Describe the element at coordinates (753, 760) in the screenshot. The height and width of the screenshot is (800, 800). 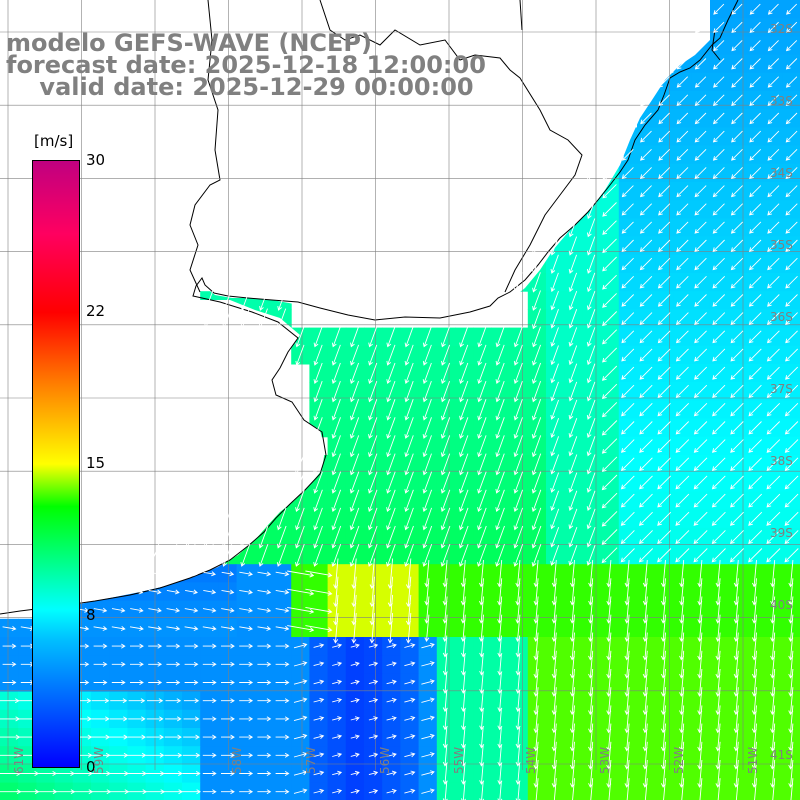
I see `lon-label: 51W` at that location.